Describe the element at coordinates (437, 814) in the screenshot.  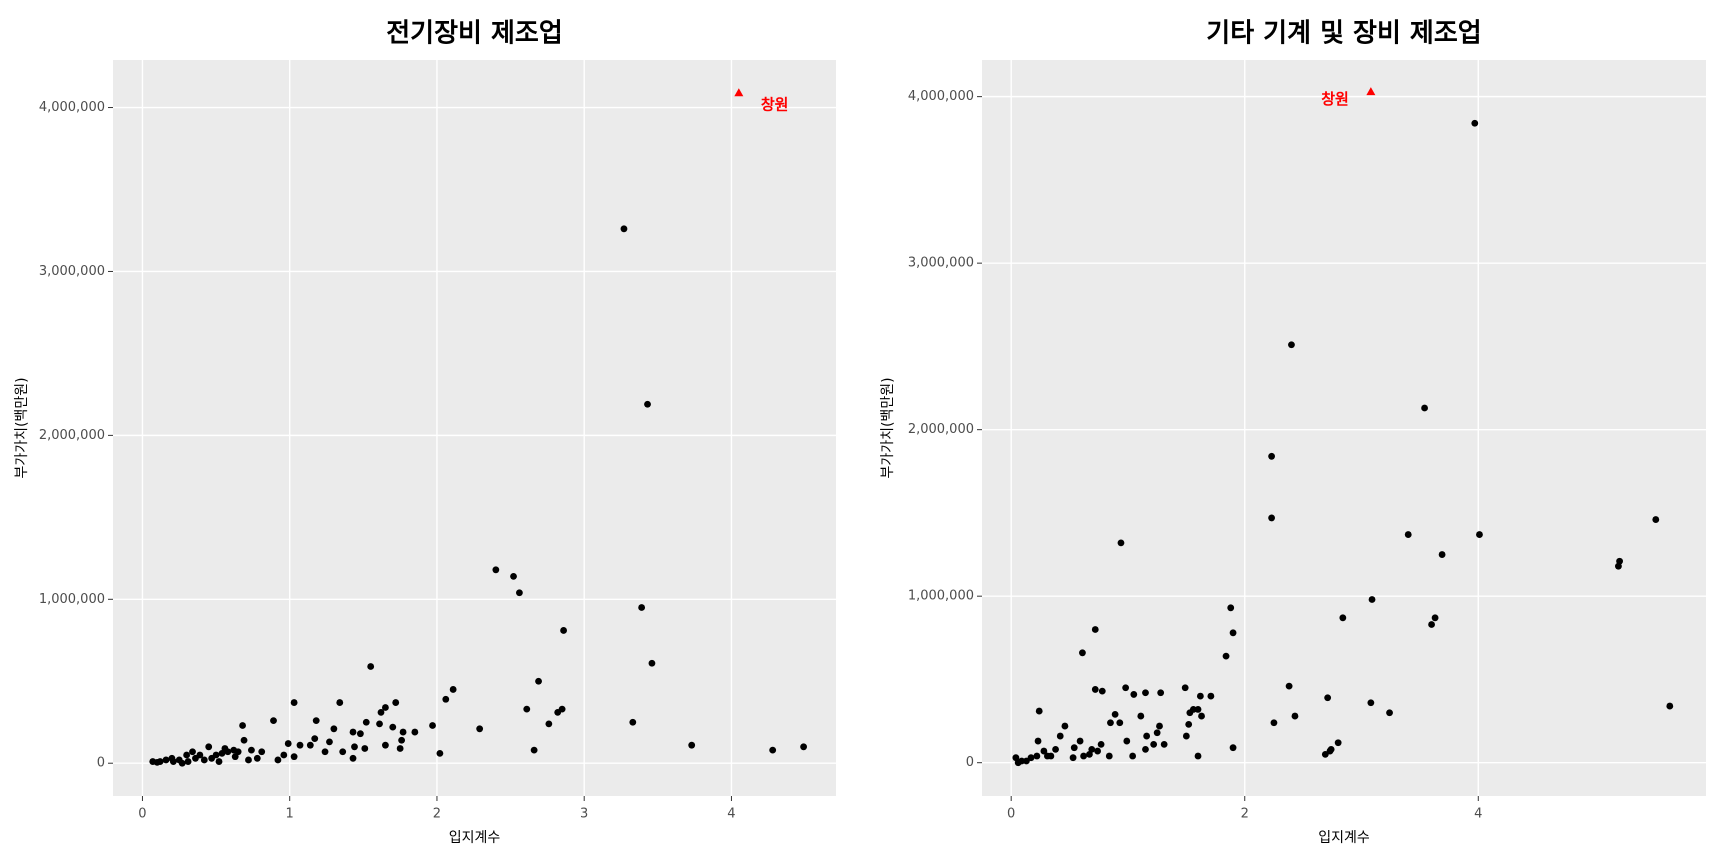
I see `x-tick-label: 2` at that location.